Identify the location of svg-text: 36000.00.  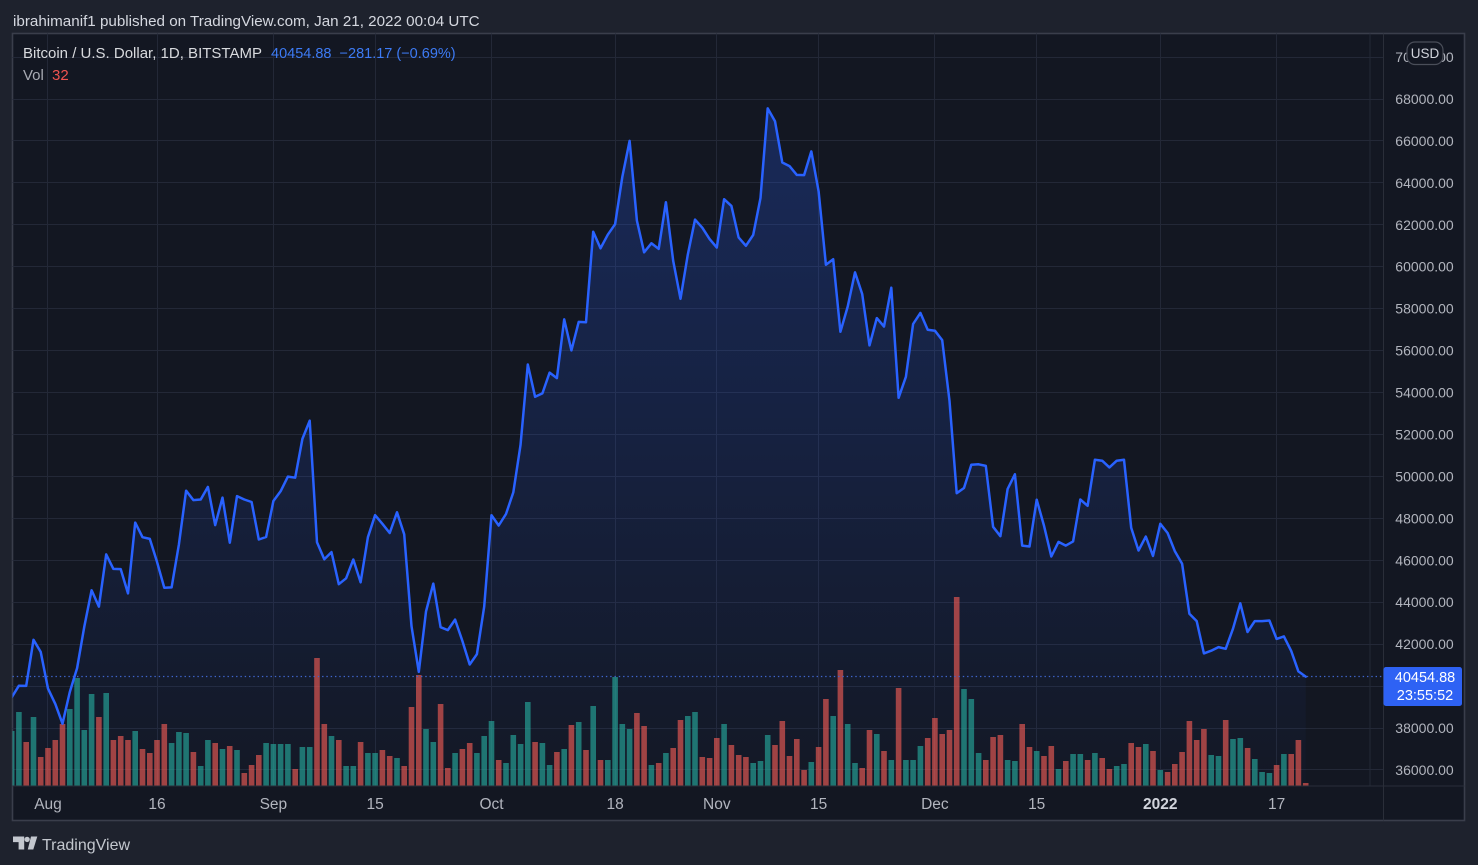
(1424, 770).